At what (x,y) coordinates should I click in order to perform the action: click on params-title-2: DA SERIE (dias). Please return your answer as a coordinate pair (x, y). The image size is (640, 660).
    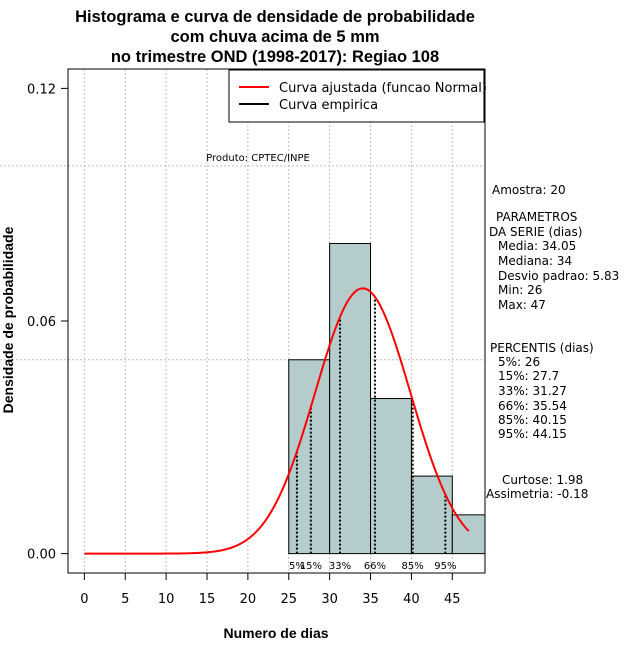
    Looking at the image, I should click on (535, 232).